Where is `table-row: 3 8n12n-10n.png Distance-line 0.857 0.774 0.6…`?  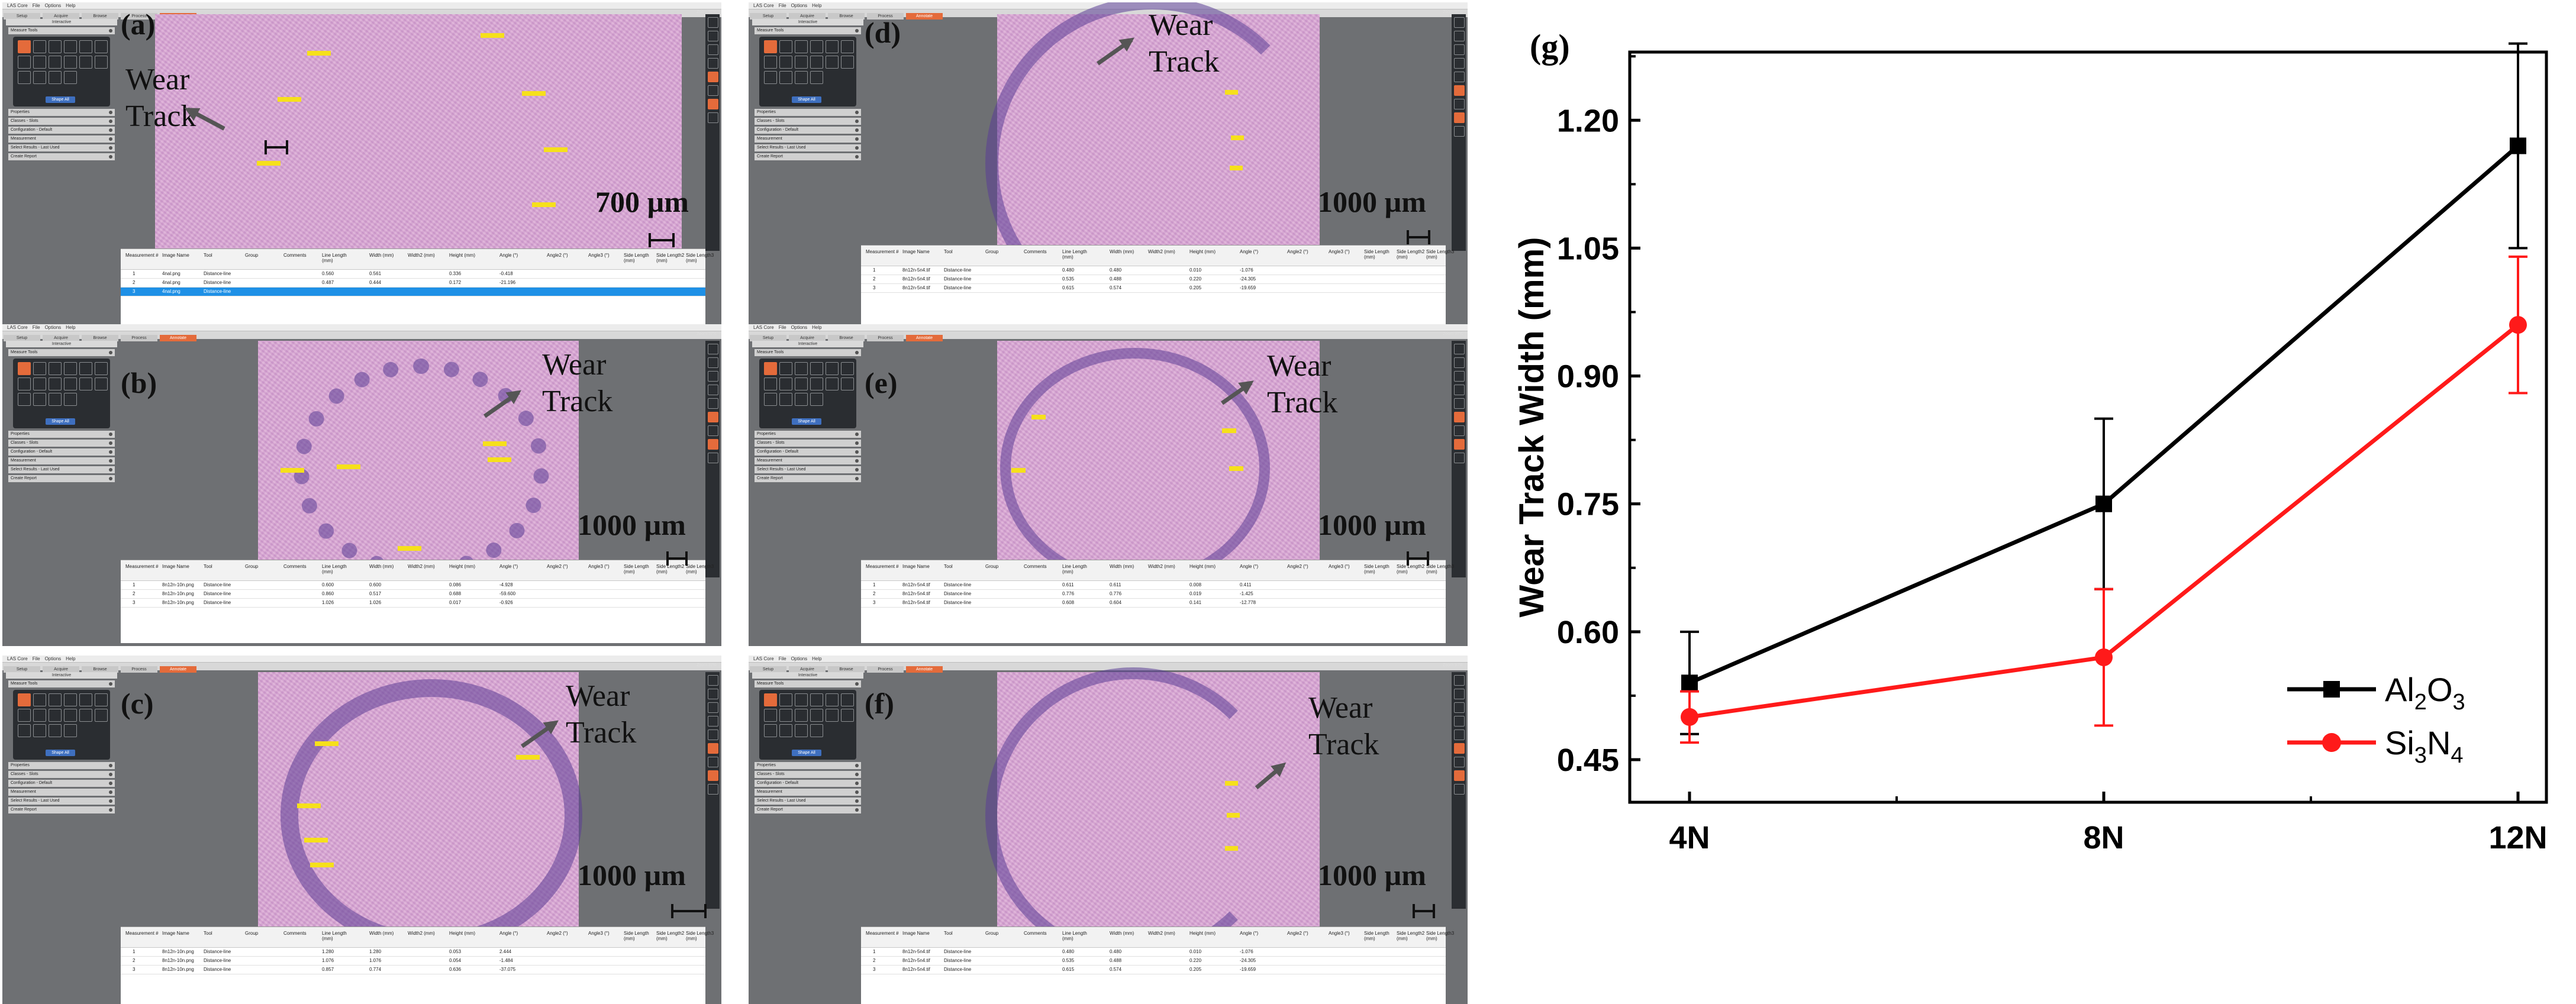 table-row: 3 8n12n-10n.png Distance-line 0.857 0.774 0.6… is located at coordinates (413, 970).